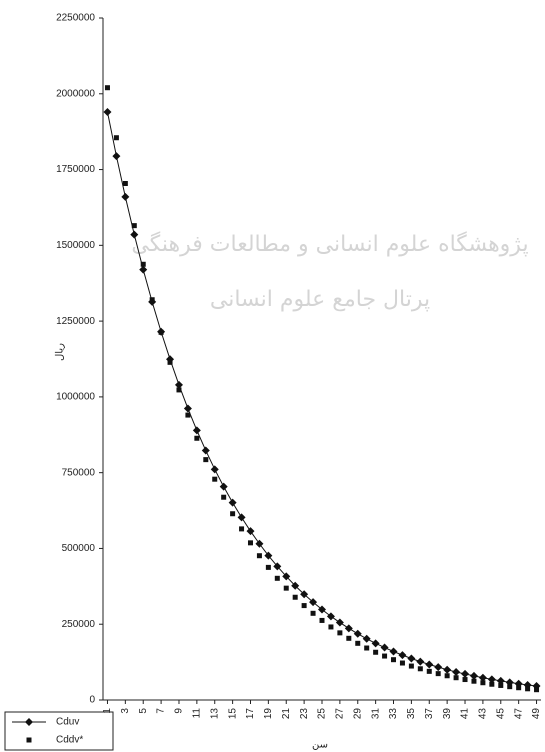  I want to click on x-tick-label: 49, so click(536, 714).